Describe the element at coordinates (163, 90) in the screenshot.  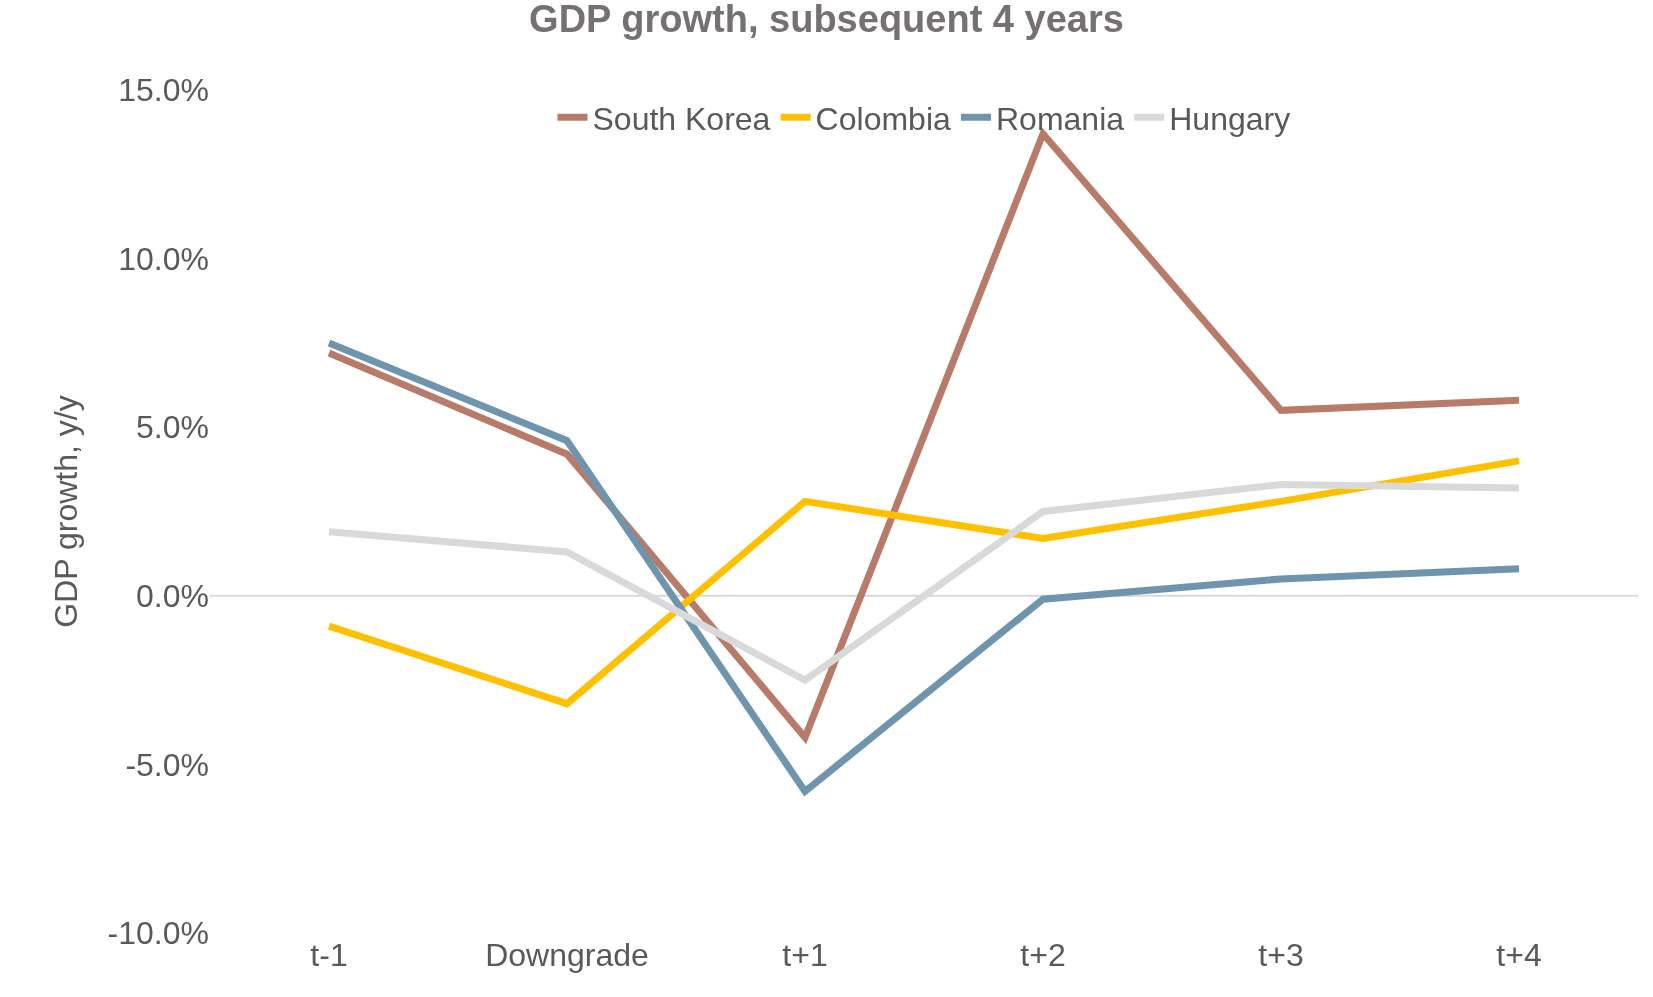
I see `y-tick-label: 15.0%` at that location.